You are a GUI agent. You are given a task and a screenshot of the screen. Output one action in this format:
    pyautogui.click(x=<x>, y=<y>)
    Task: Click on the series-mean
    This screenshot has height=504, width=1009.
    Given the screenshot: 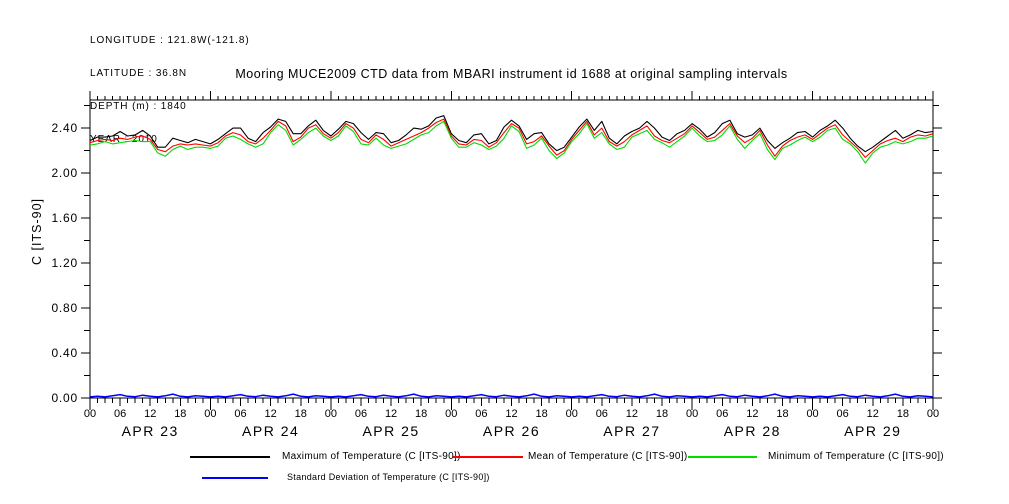 What is the action you would take?
    pyautogui.click(x=511, y=138)
    